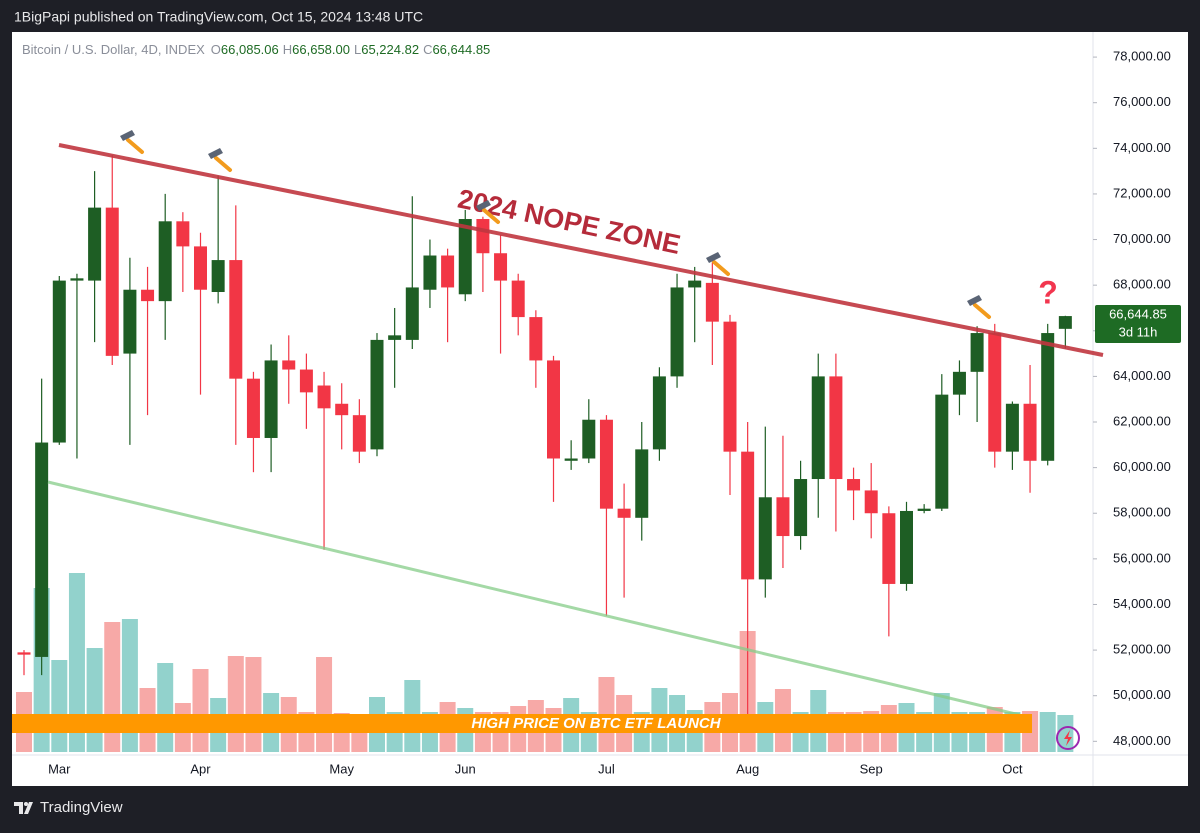 Image resolution: width=1200 pixels, height=833 pixels. Describe the element at coordinates (1142, 420) in the screenshot. I see `y-tick-label: 62,000.00` at that location.